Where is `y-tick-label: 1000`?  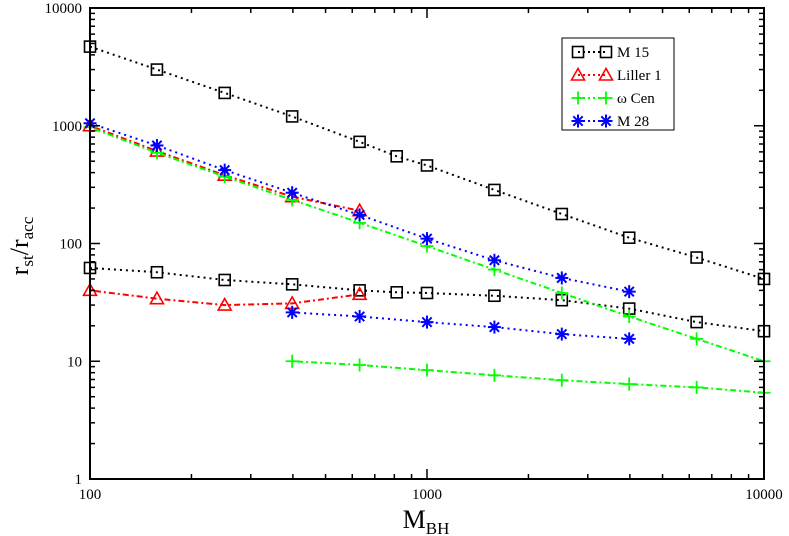
y-tick-label: 1000 is located at coordinates (67, 127).